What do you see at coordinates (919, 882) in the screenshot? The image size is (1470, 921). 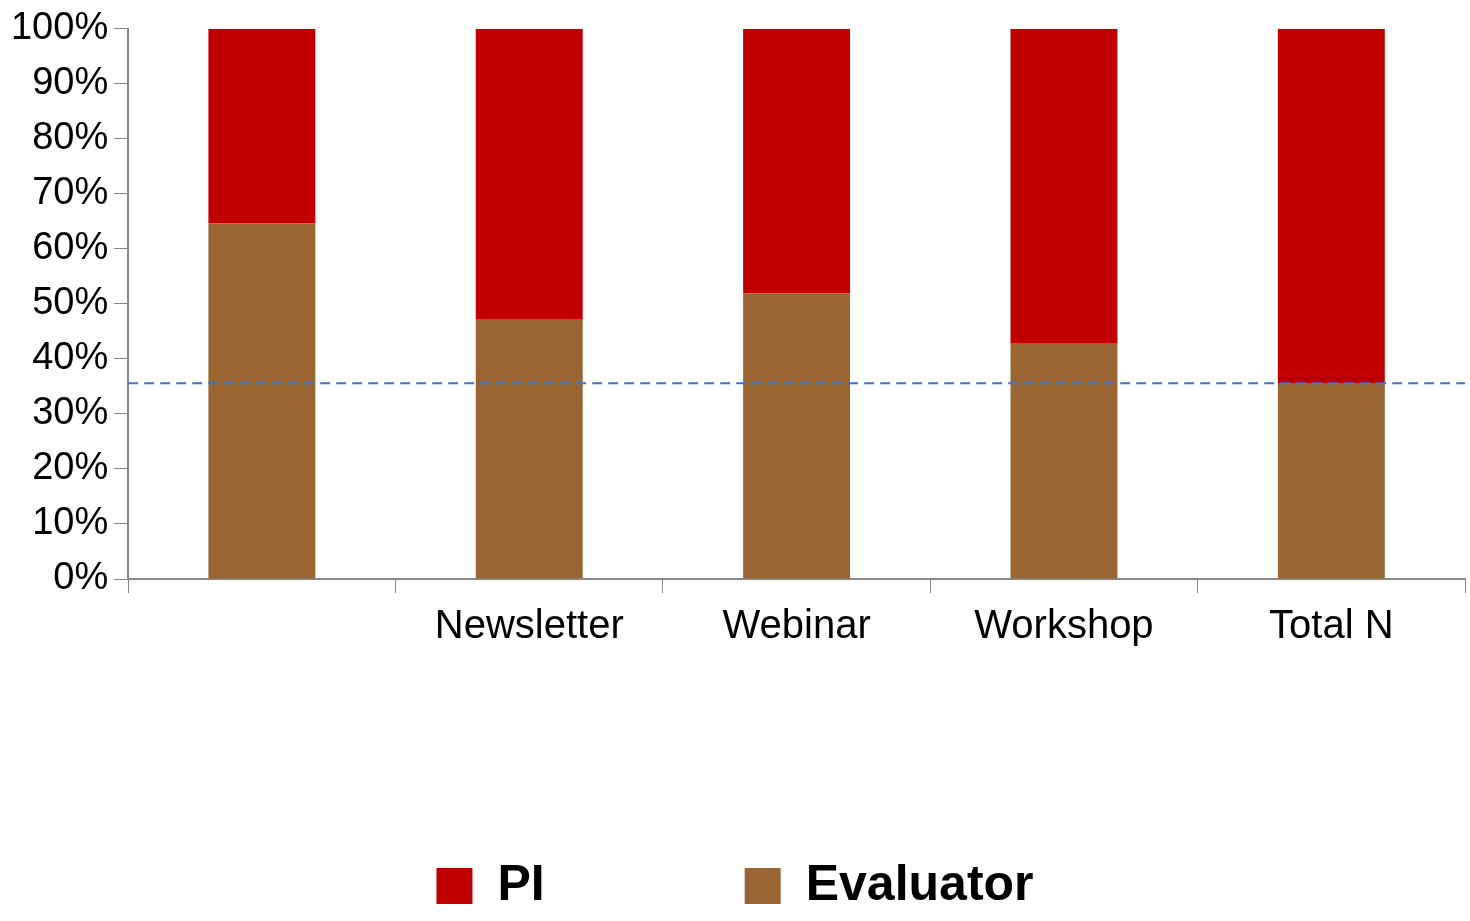 I see `legend-label: Evaluator` at bounding box center [919, 882].